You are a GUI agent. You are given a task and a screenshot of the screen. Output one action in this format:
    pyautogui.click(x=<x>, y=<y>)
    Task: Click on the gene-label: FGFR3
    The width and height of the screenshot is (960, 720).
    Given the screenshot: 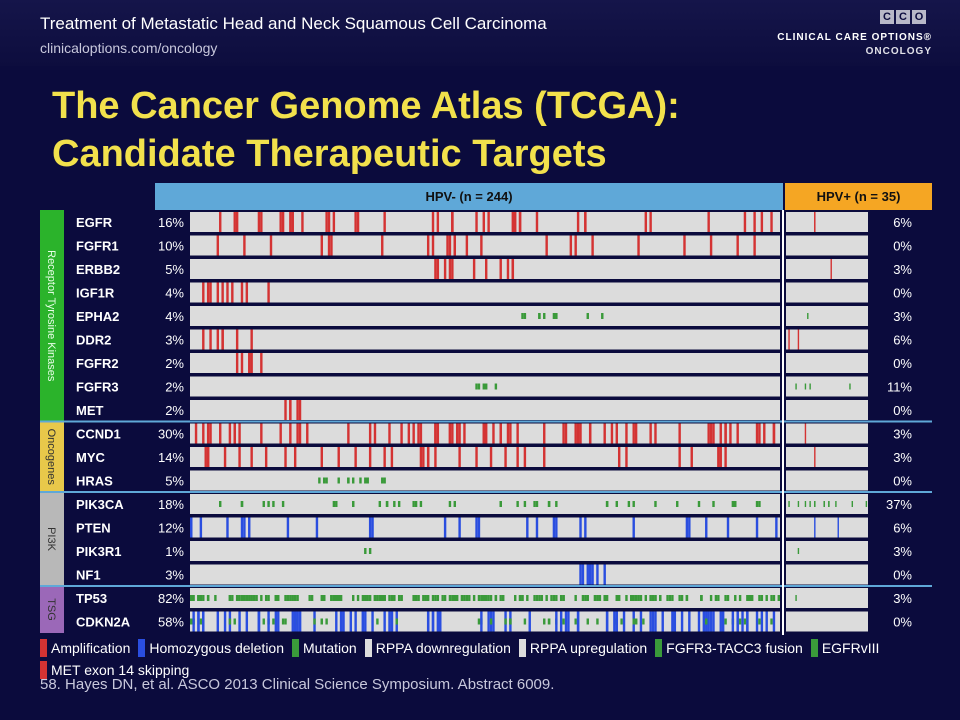 What is the action you would take?
    pyautogui.click(x=97, y=387)
    